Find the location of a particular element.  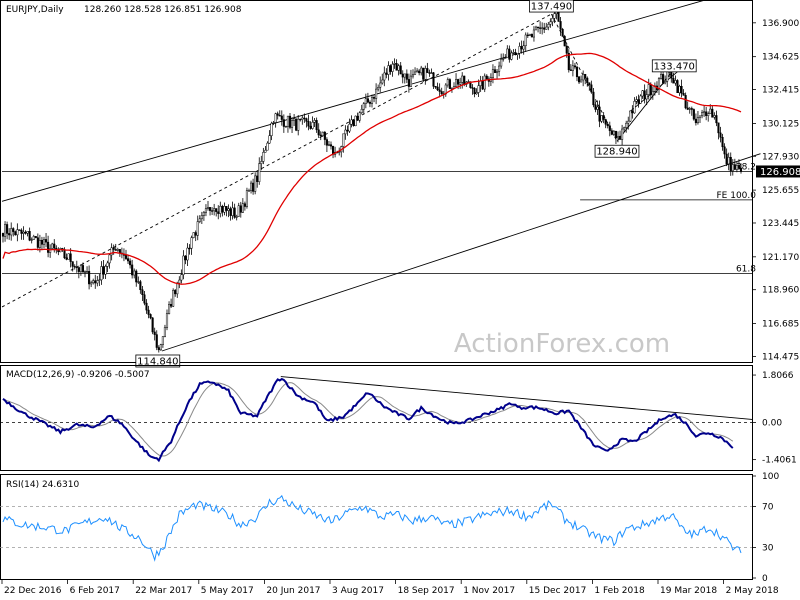

price-y-tick-label: 123.445 is located at coordinates (780, 224).